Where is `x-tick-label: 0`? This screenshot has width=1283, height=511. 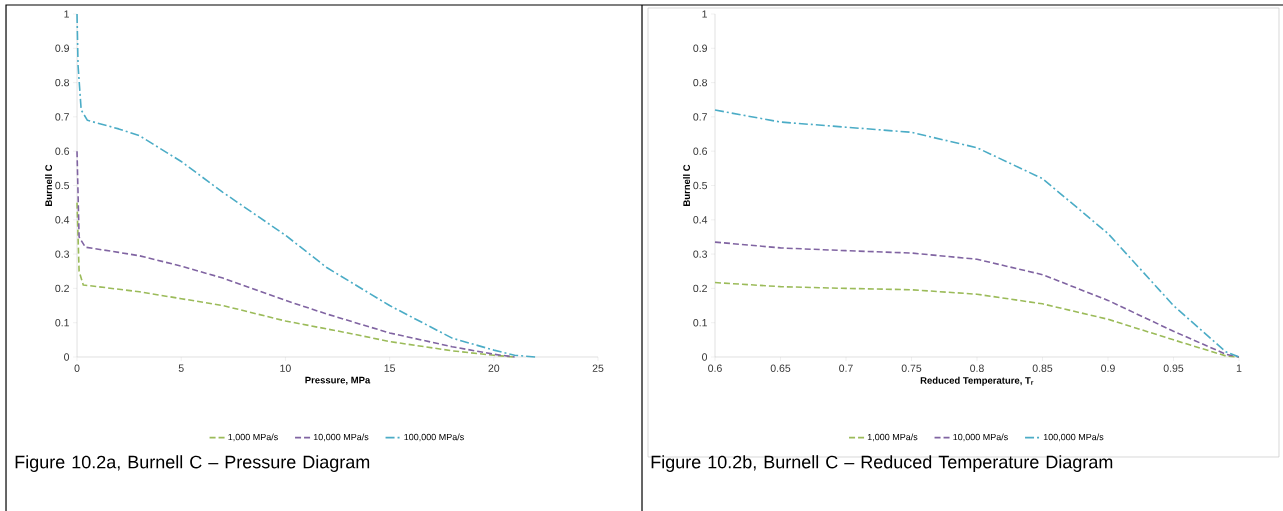 x-tick-label: 0 is located at coordinates (77, 368).